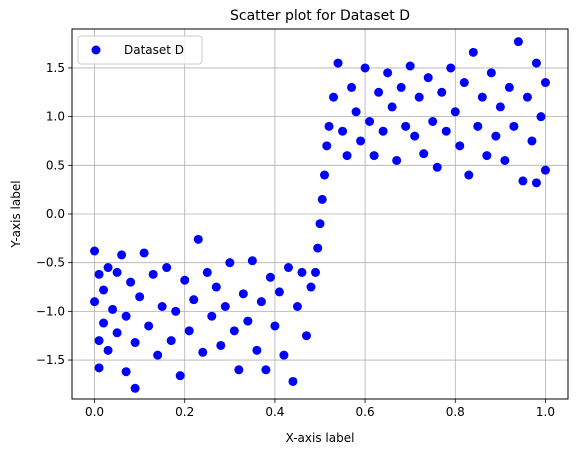 The image size is (578, 455). What do you see at coordinates (50, 311) in the screenshot?
I see `y-tick-label: −1.0` at bounding box center [50, 311].